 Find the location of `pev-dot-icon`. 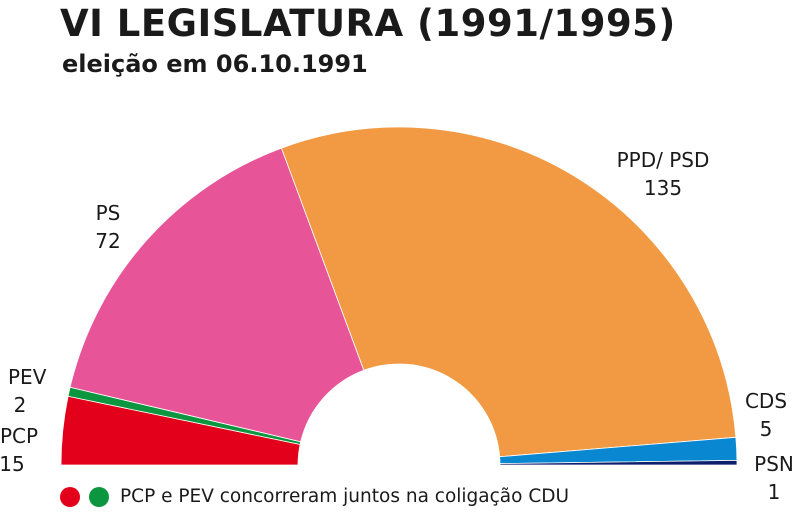

pev-dot-icon is located at coordinates (99, 496).